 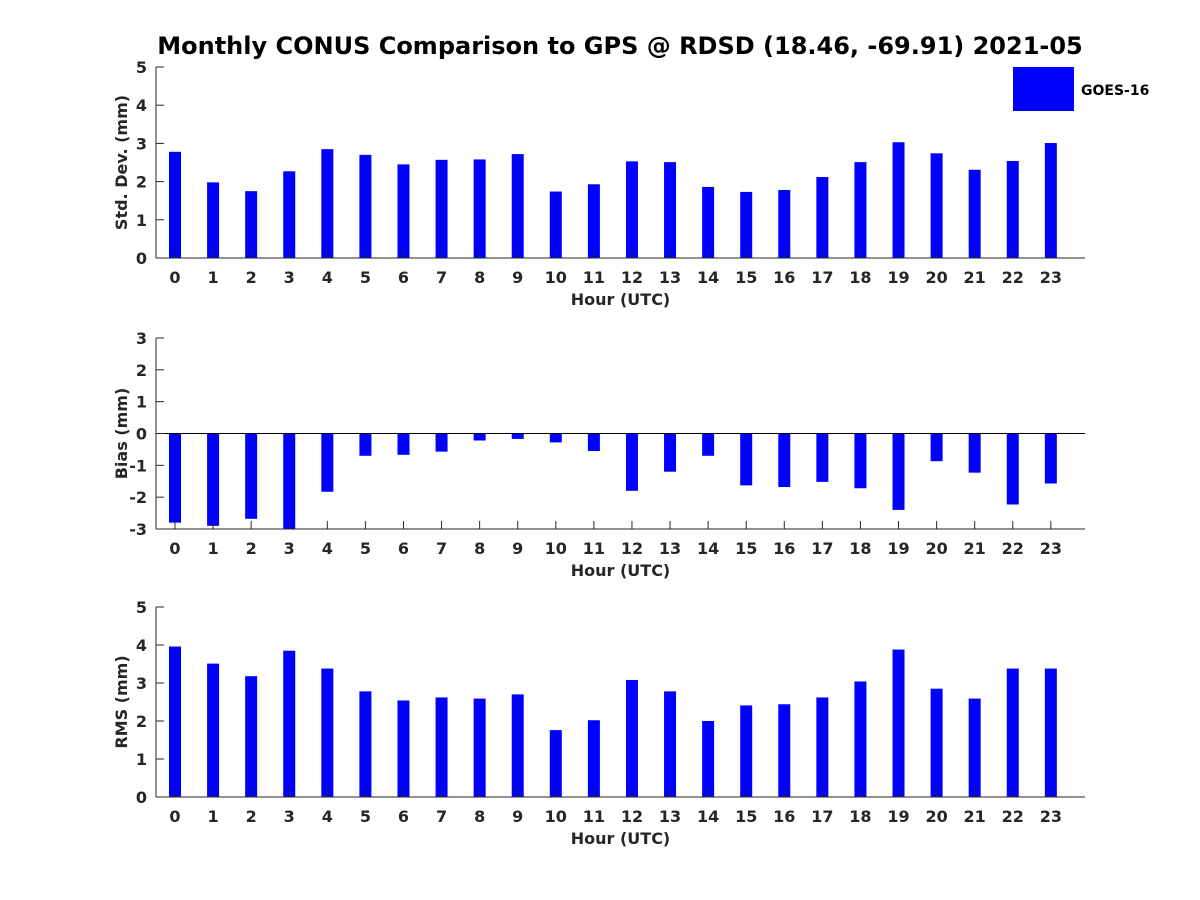 I want to click on bias-x-tick-label: 7, so click(x=441, y=548).